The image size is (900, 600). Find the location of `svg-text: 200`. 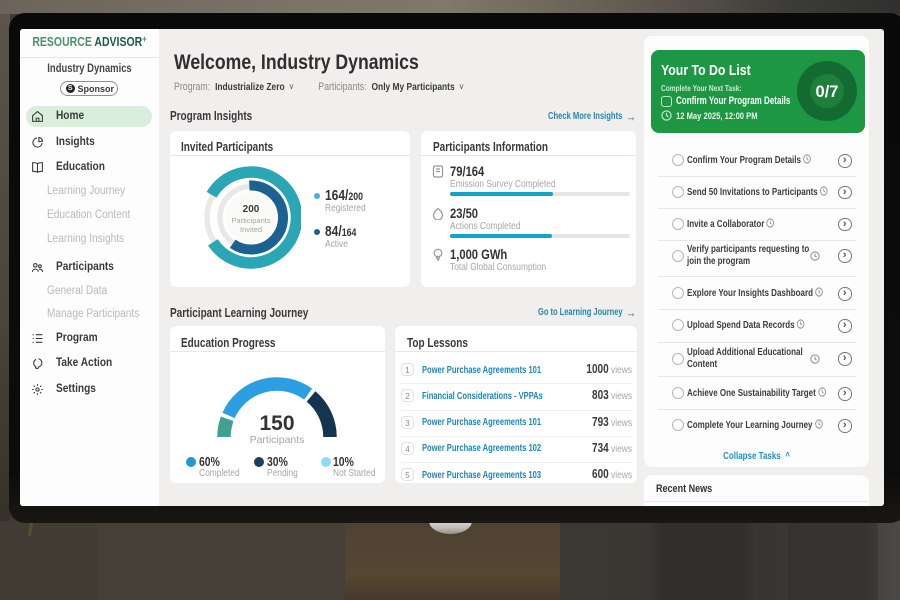

svg-text: 200 is located at coordinates (251, 209).